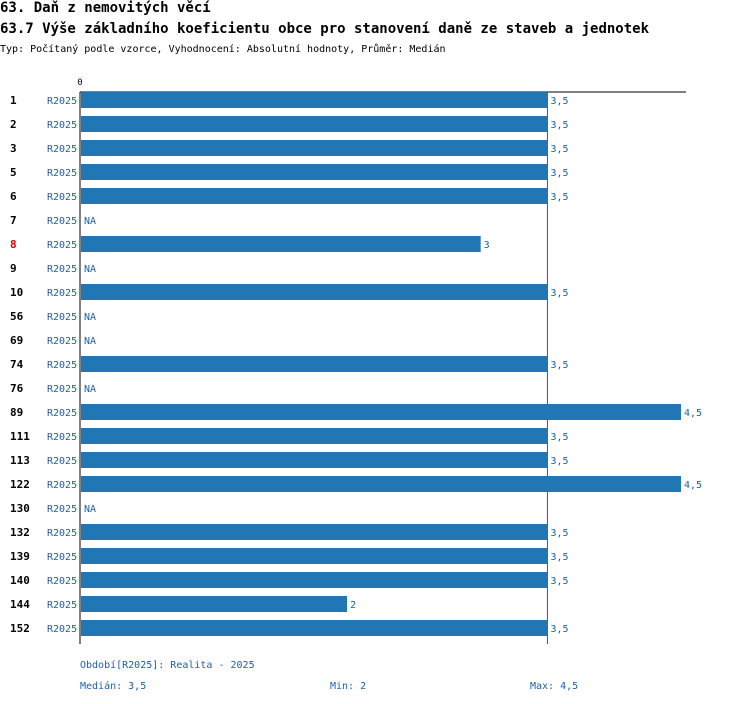 This screenshot has height=704, width=750. What do you see at coordinates (348, 686) in the screenshot?
I see `footer-min: Min: 2` at bounding box center [348, 686].